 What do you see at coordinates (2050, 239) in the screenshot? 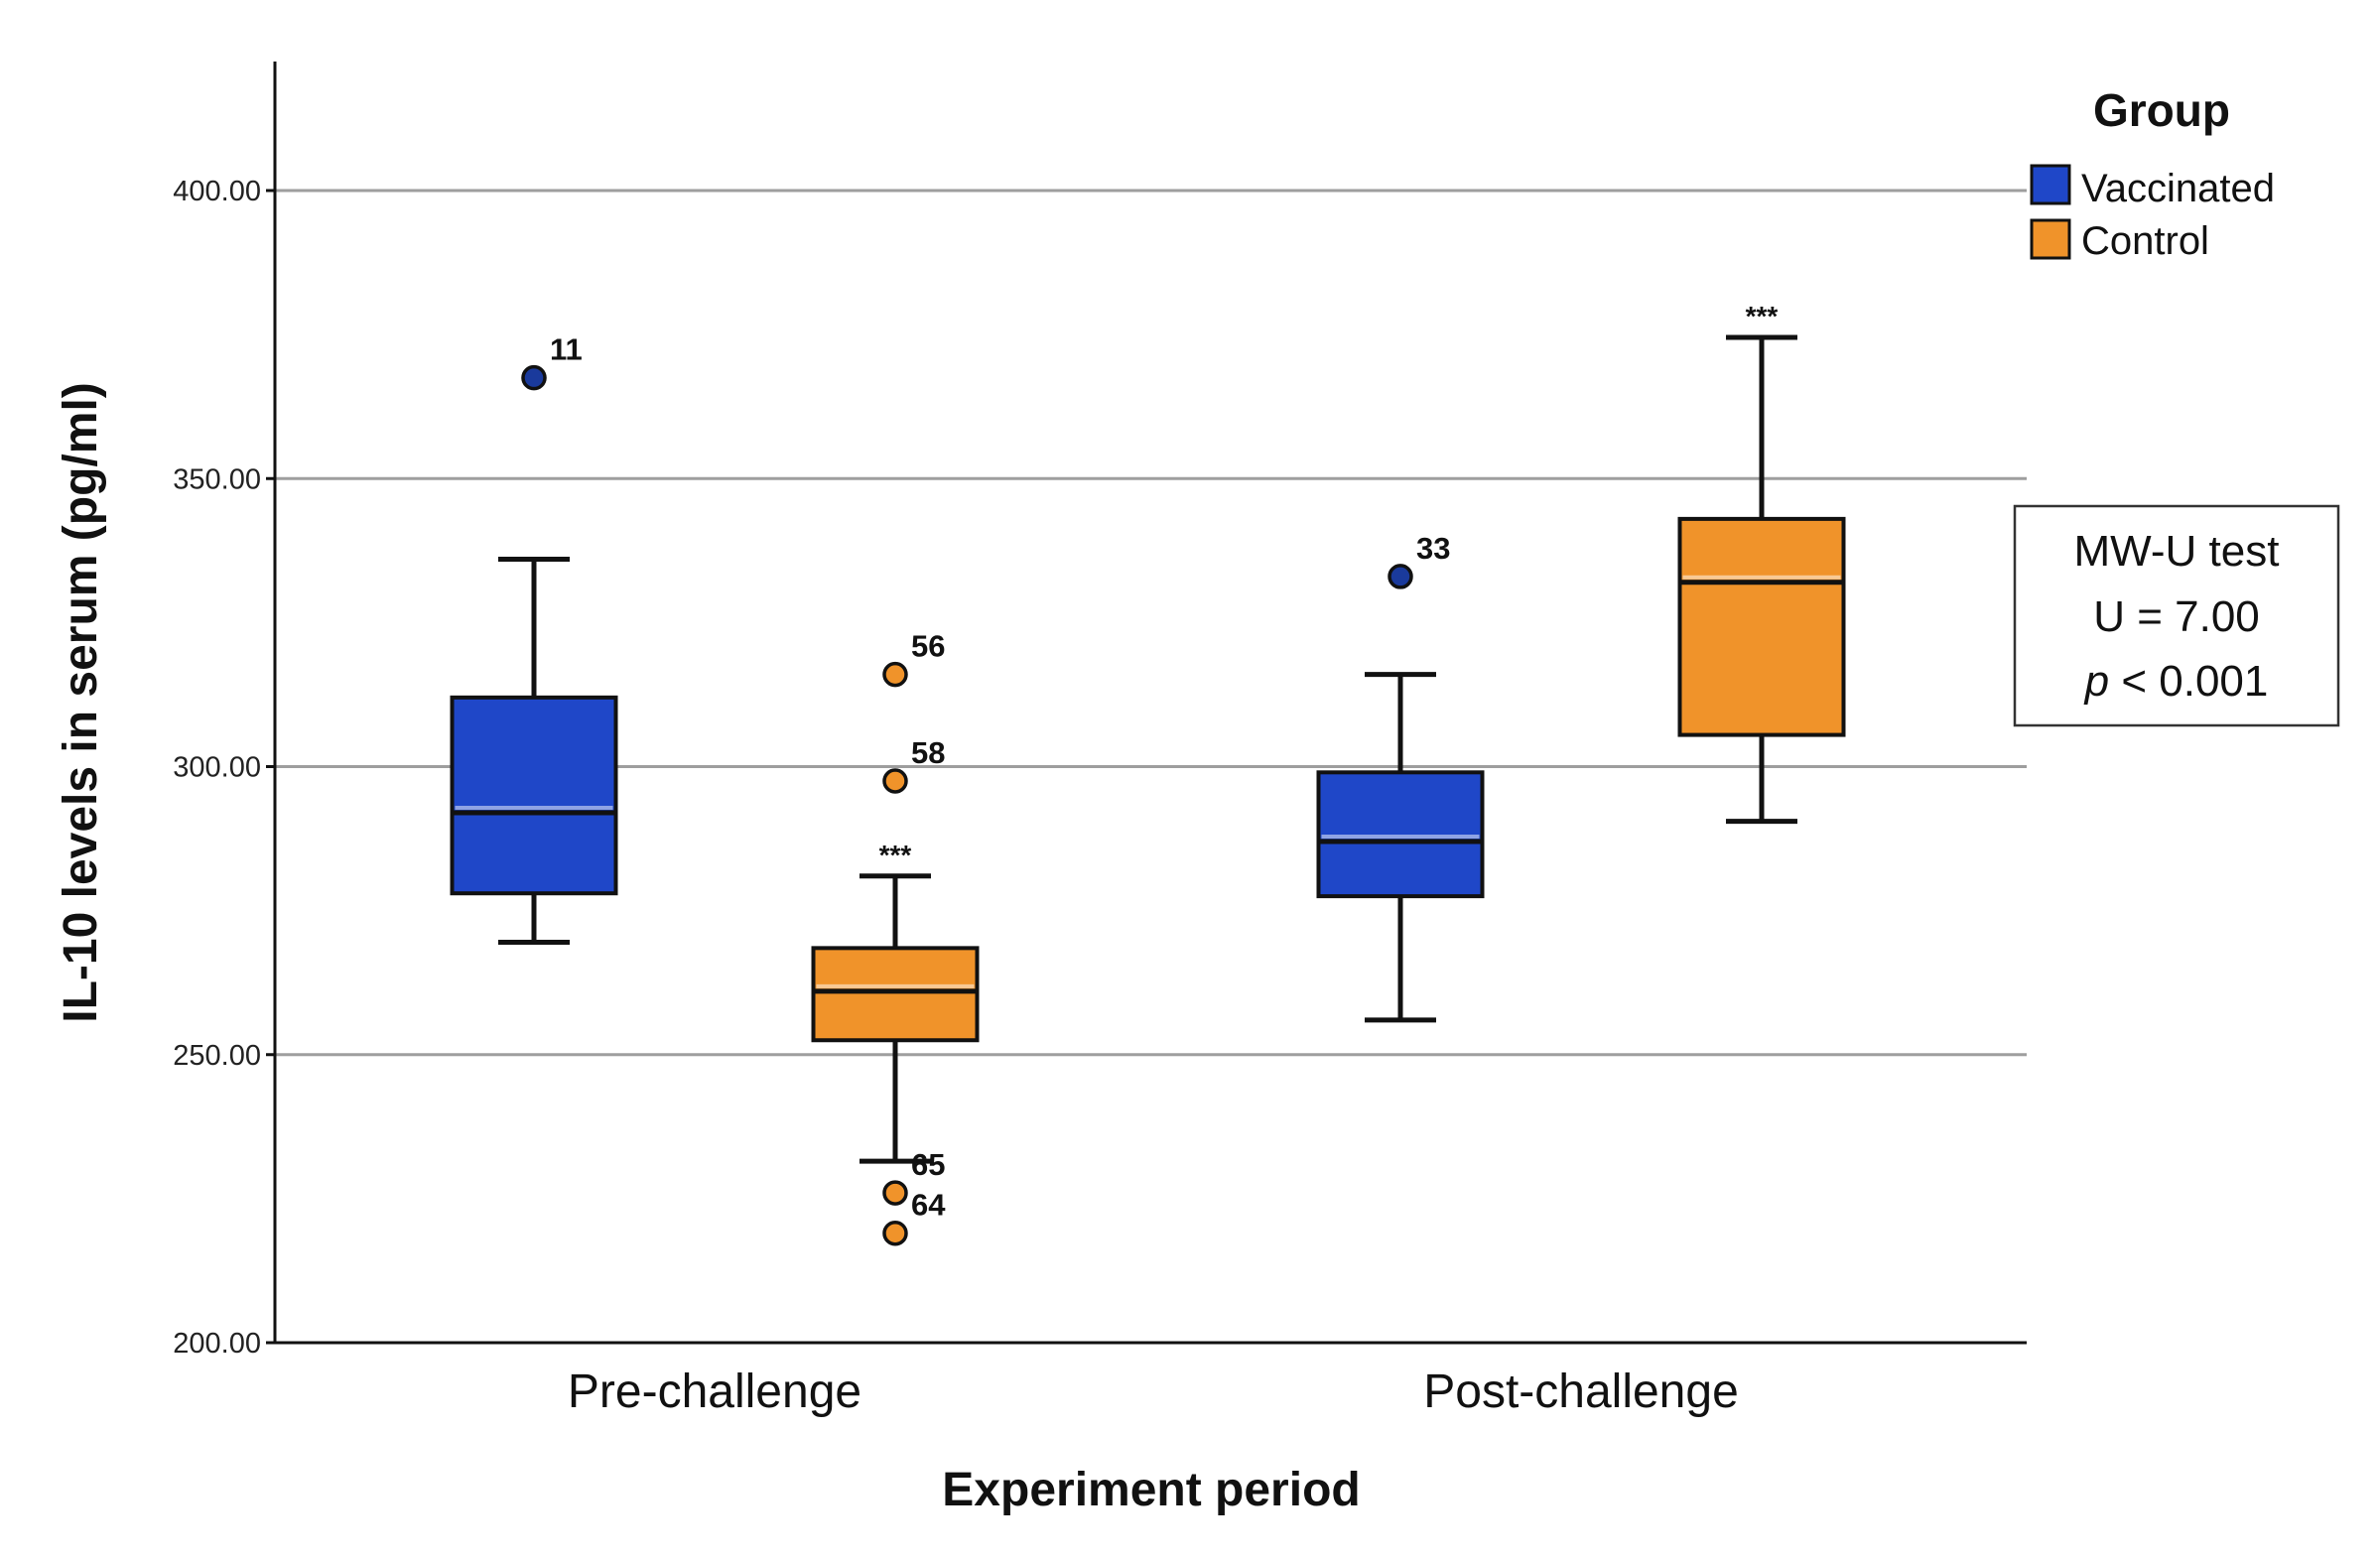
I see `legend-swatch-control` at bounding box center [2050, 239].